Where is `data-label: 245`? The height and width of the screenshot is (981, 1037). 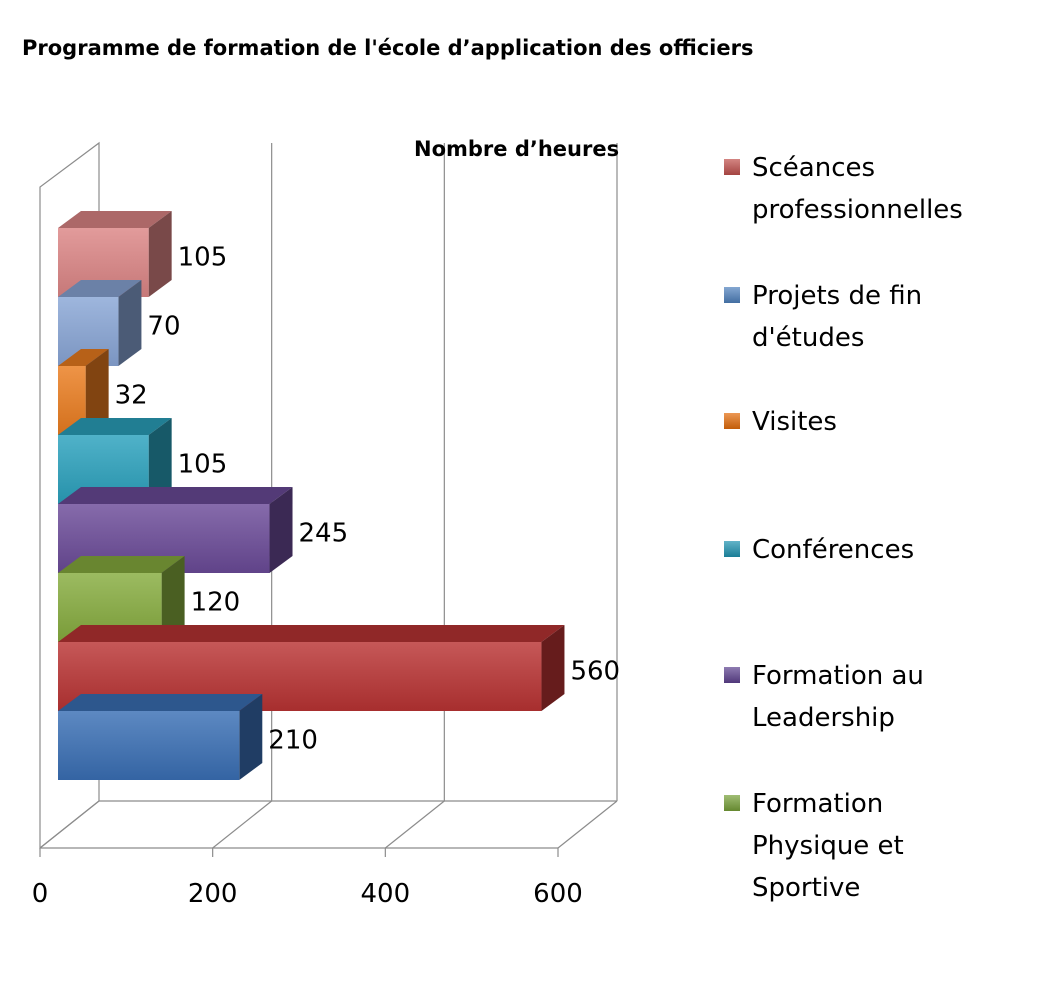
data-label: 245 is located at coordinates (324, 534).